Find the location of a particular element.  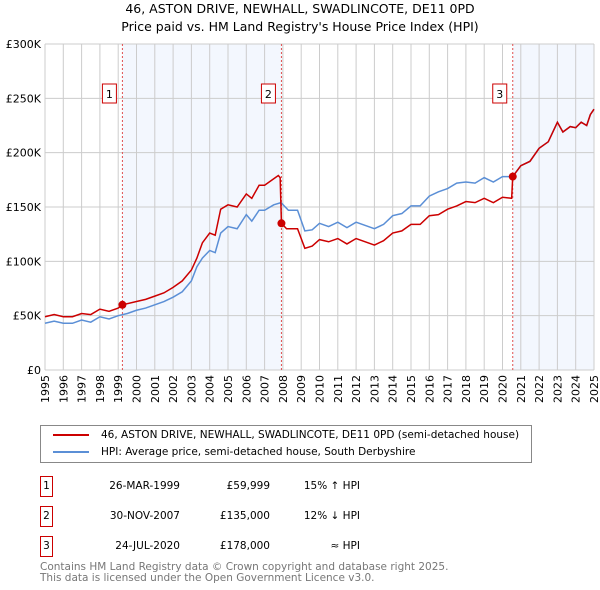

x-tick-label: 2020 is located at coordinates (503, 389).